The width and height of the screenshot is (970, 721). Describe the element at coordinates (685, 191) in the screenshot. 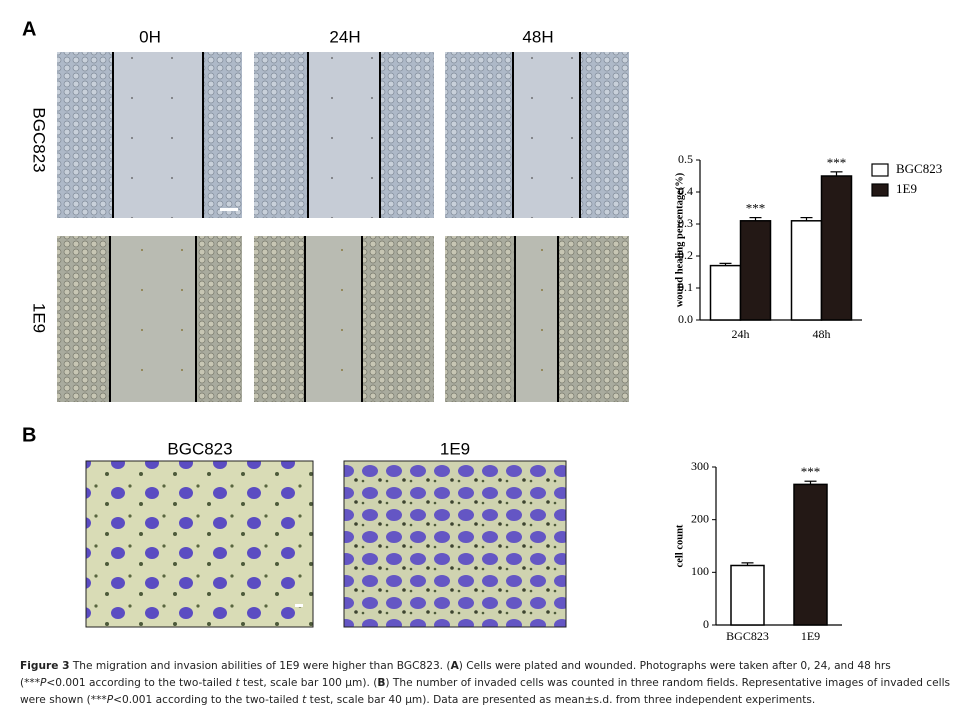

I see `y-tick-label: 0.4` at that location.